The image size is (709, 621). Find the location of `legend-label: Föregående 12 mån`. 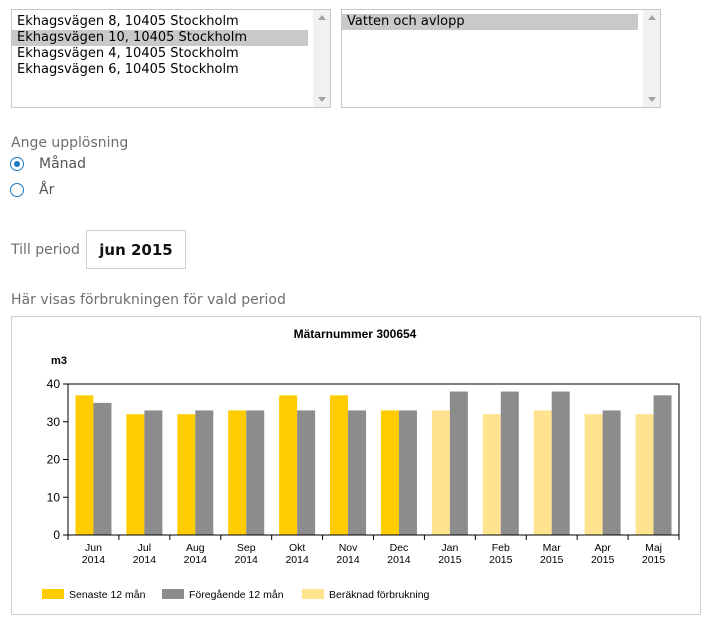

legend-label: Föregående 12 mån is located at coordinates (236, 595).